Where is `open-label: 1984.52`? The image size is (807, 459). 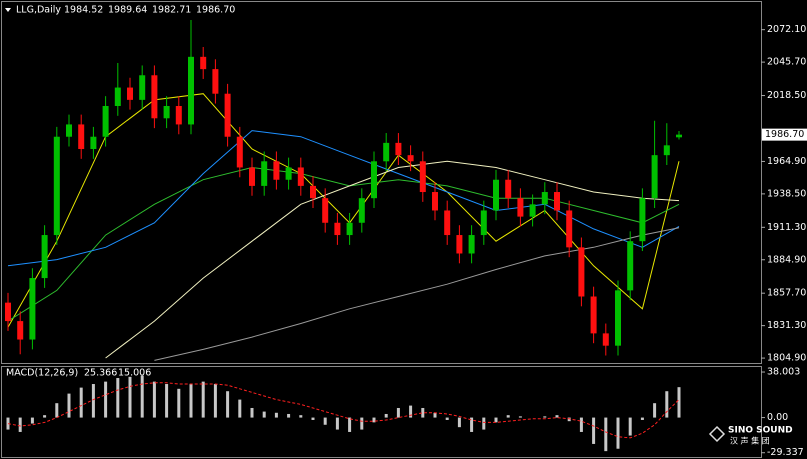
open-label: 1984.52 is located at coordinates (83, 10).